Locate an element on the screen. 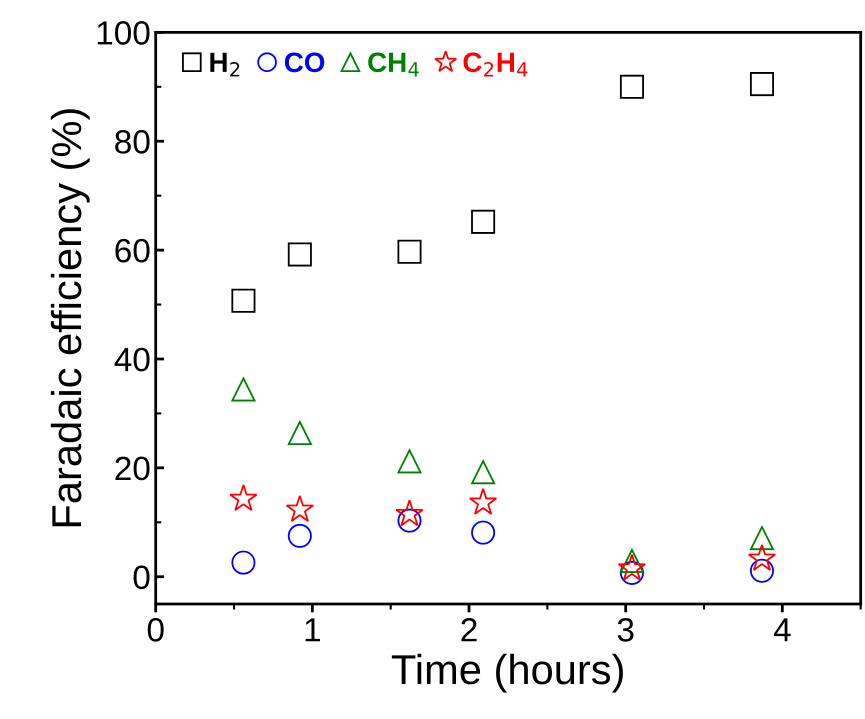 This screenshot has height=719, width=865. x-tick-label: 1 is located at coordinates (313, 630).